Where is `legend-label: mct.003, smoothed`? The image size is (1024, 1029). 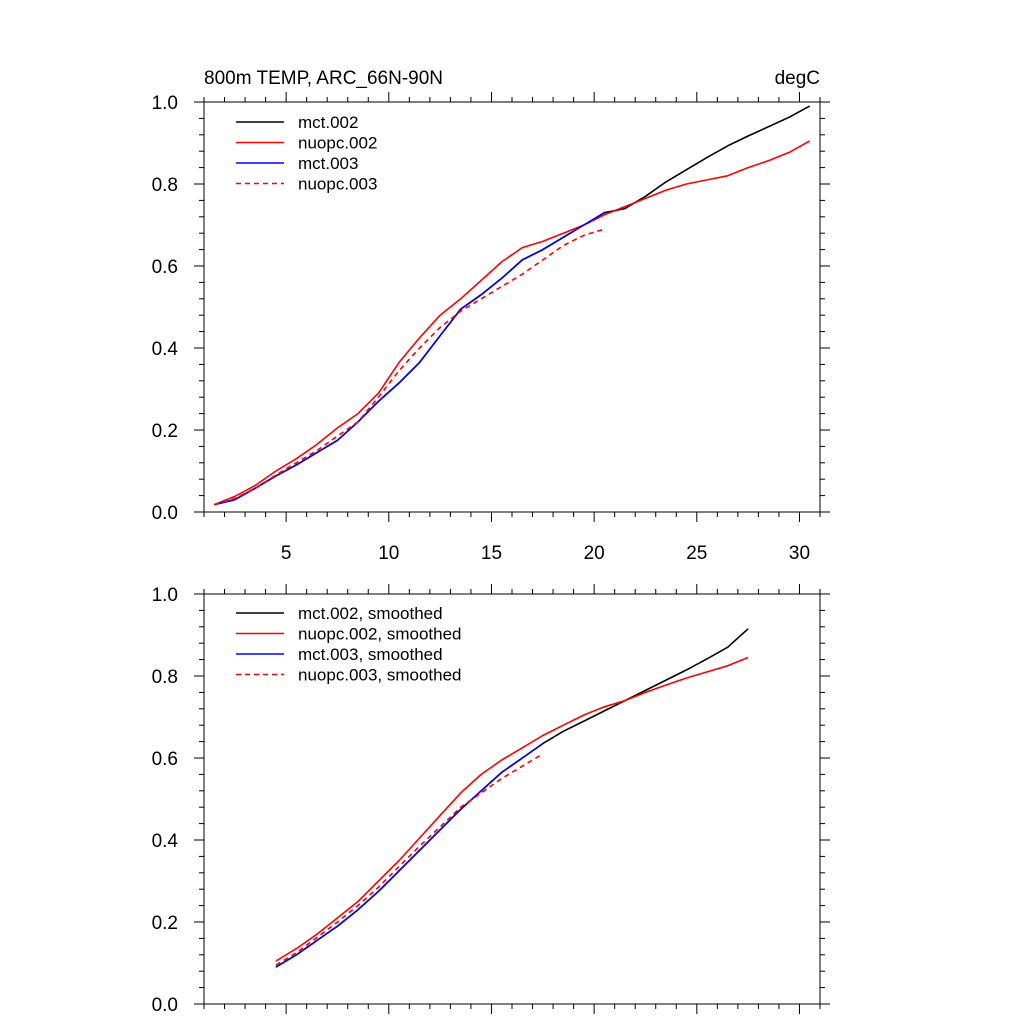 legend-label: mct.003, smoothed is located at coordinates (370, 654).